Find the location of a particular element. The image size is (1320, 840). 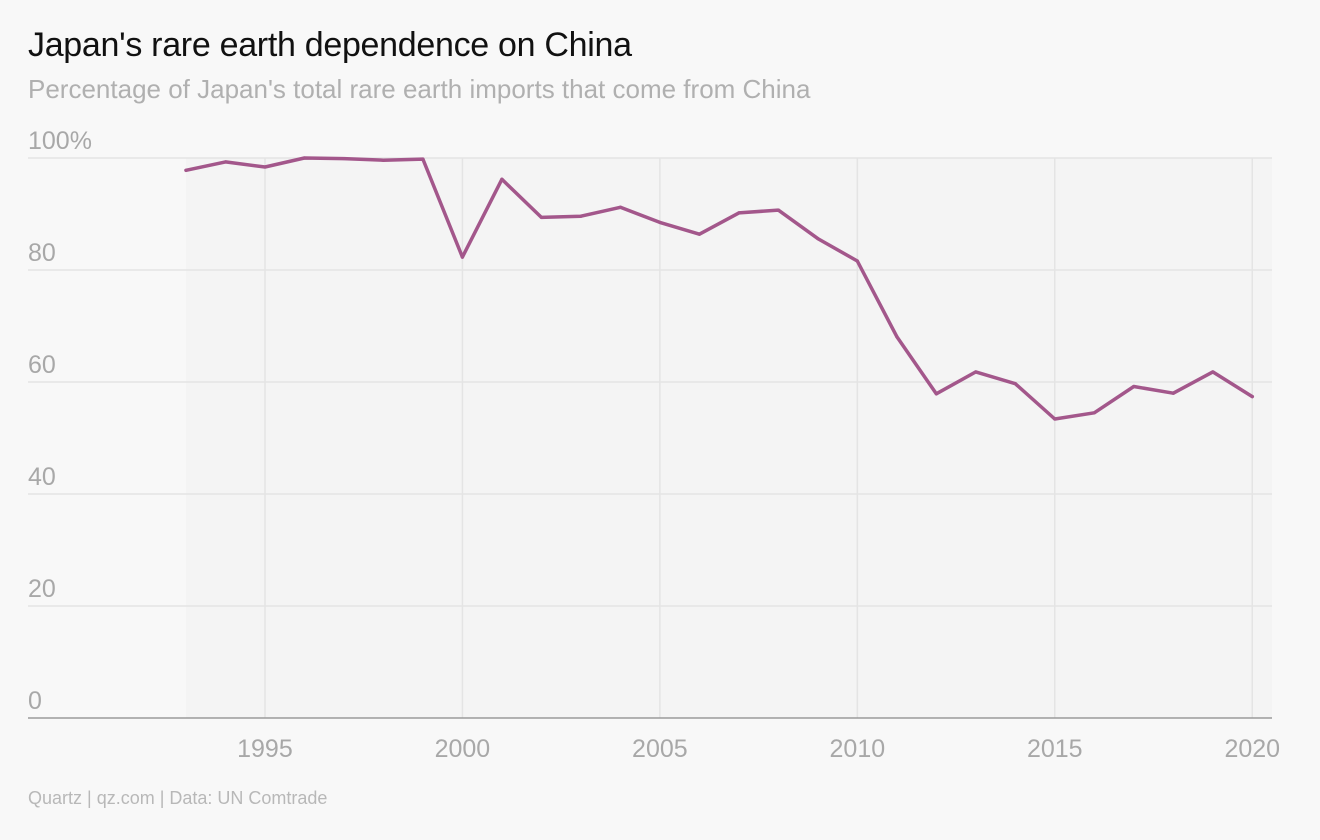

y-tick-label: 0 is located at coordinates (35, 701).